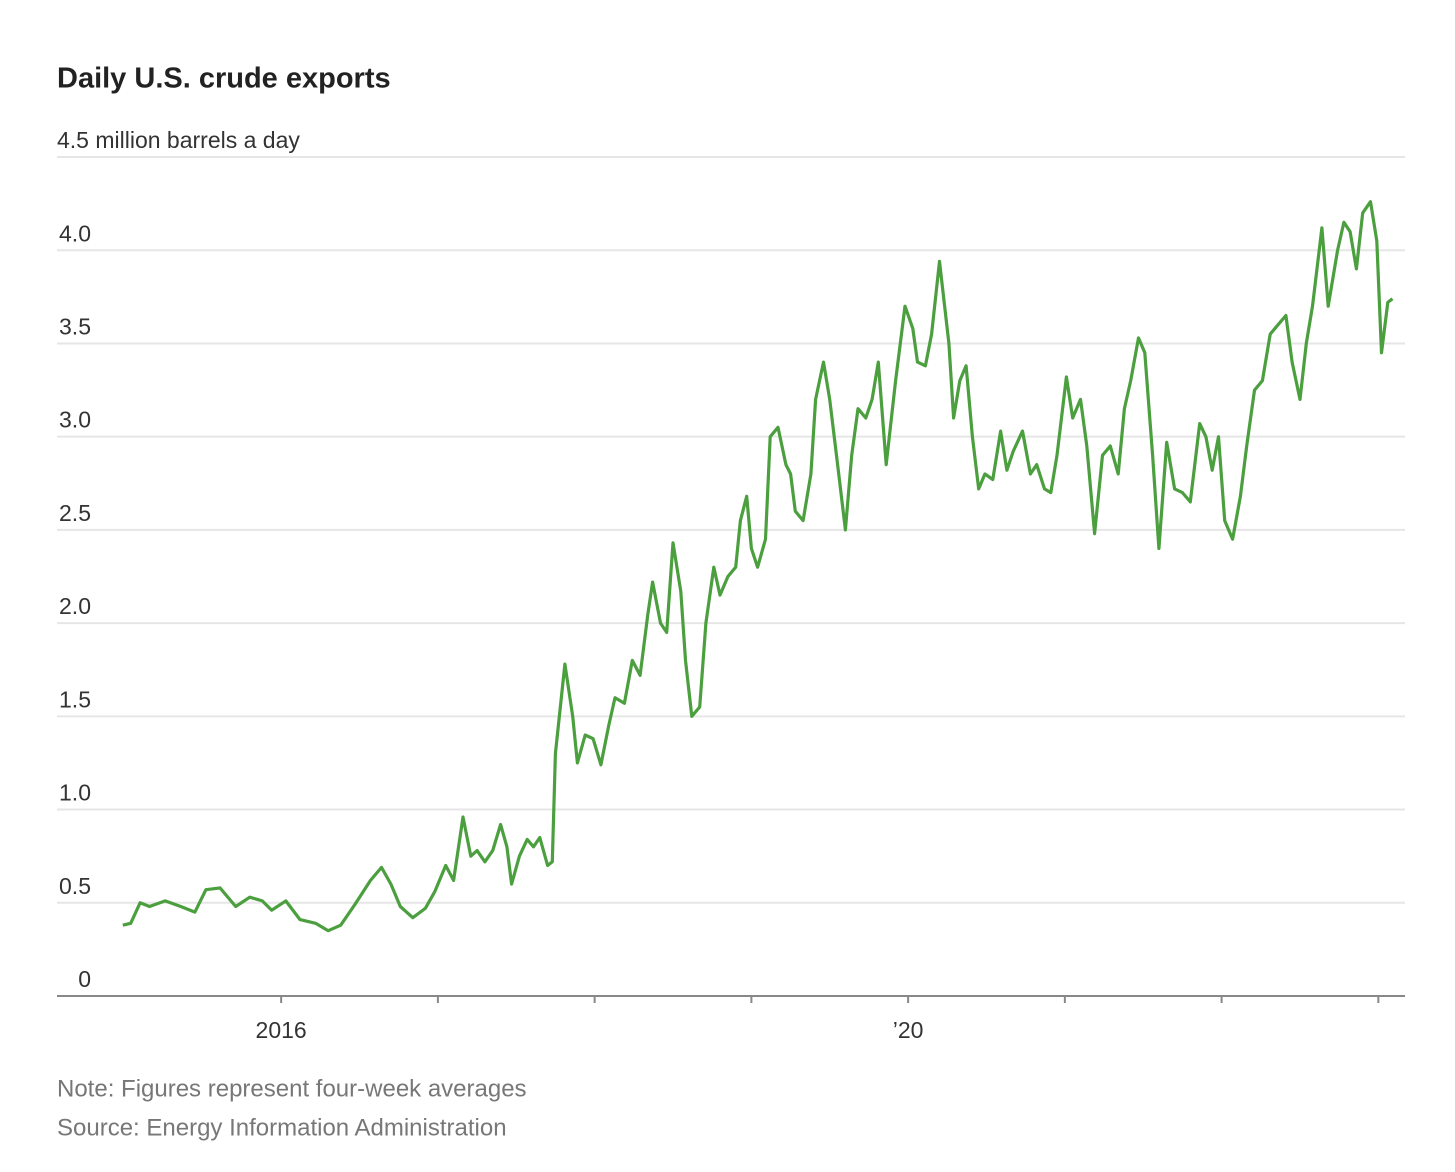  Describe the element at coordinates (281, 1030) in the screenshot. I see `x-tick-label: 2016` at that location.